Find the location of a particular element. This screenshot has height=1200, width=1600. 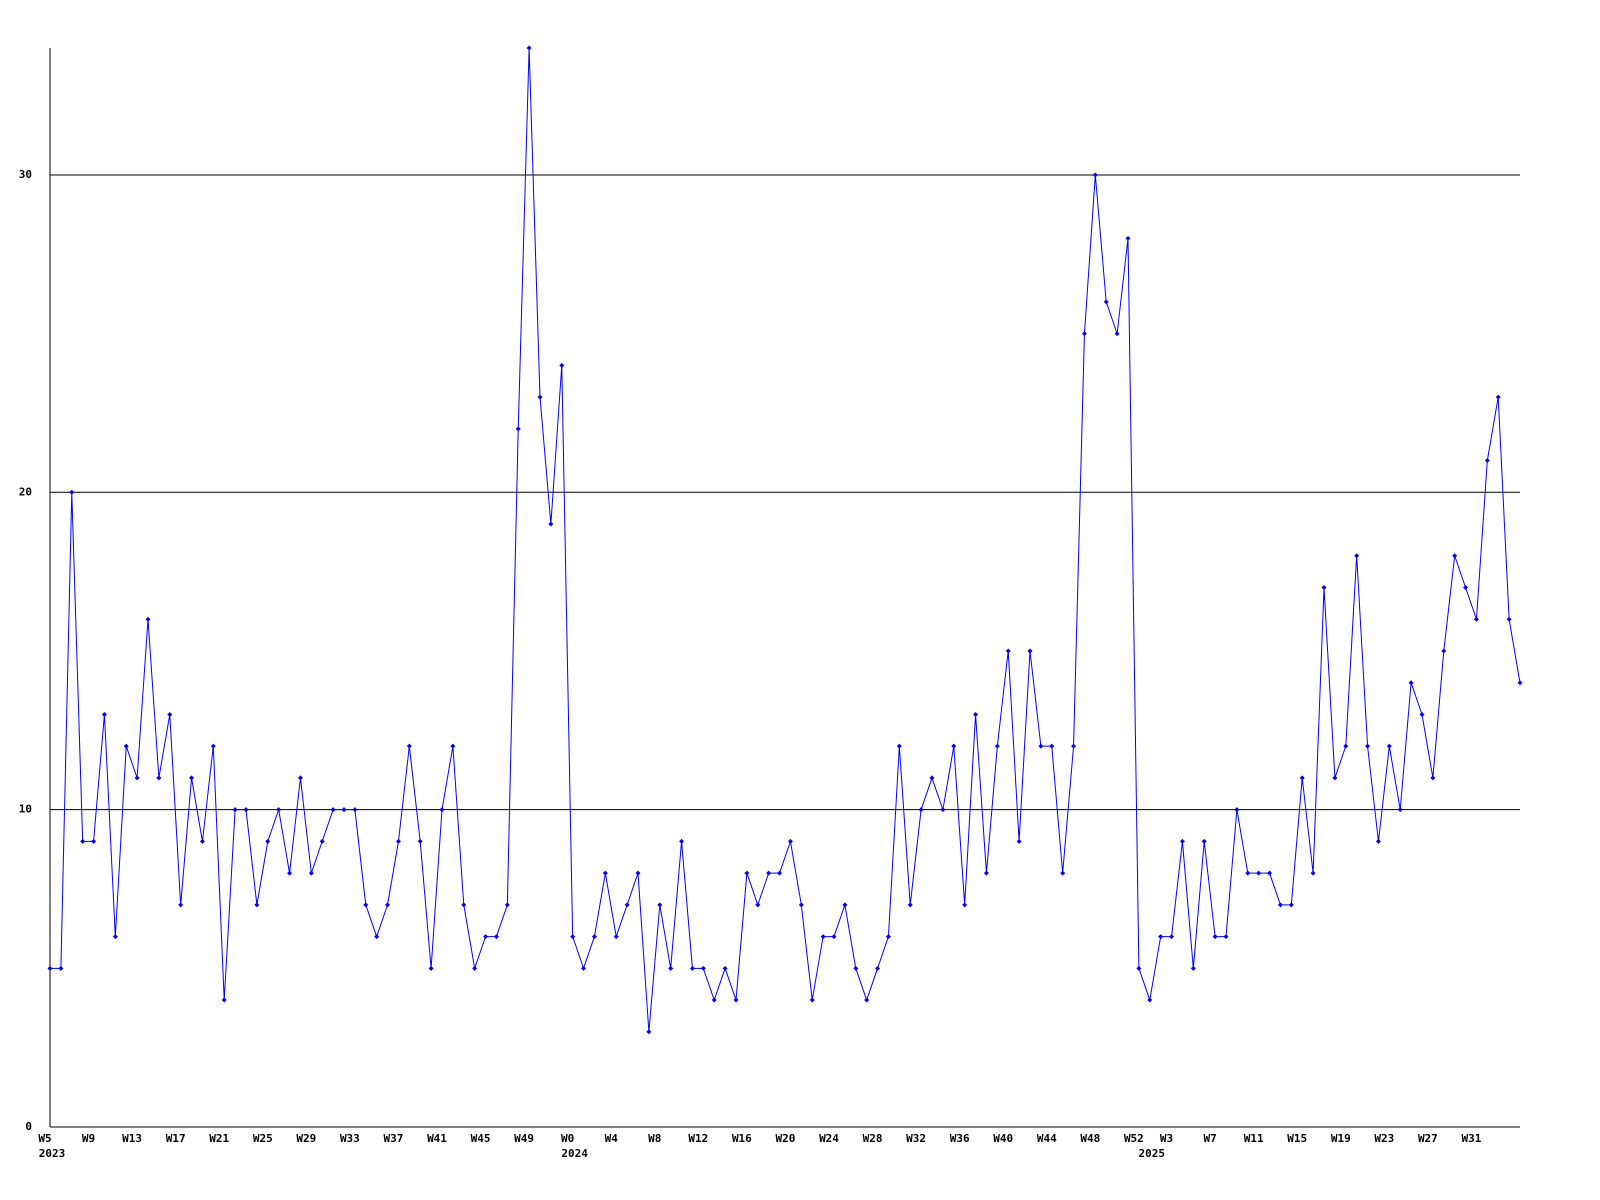

x-tick-label: W19 is located at coordinates (1341, 1138).